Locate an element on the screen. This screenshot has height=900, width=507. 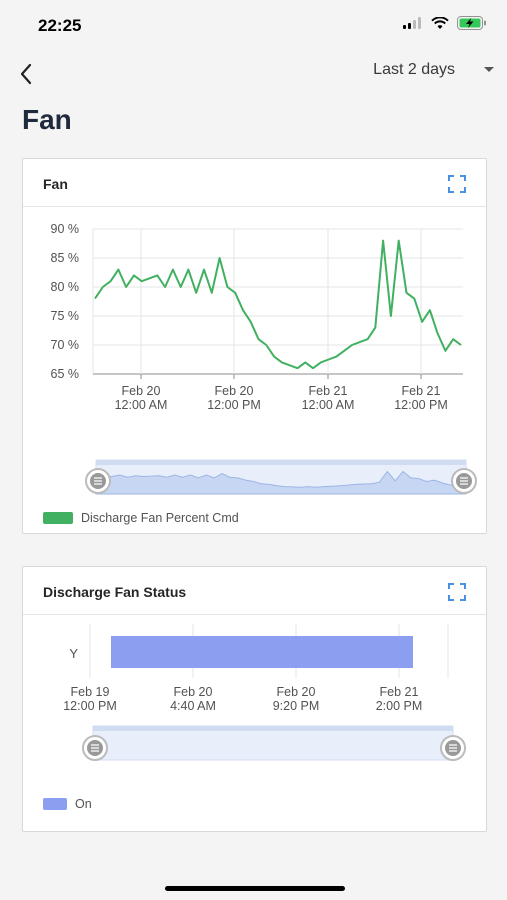
back-button is located at coordinates (26, 74).